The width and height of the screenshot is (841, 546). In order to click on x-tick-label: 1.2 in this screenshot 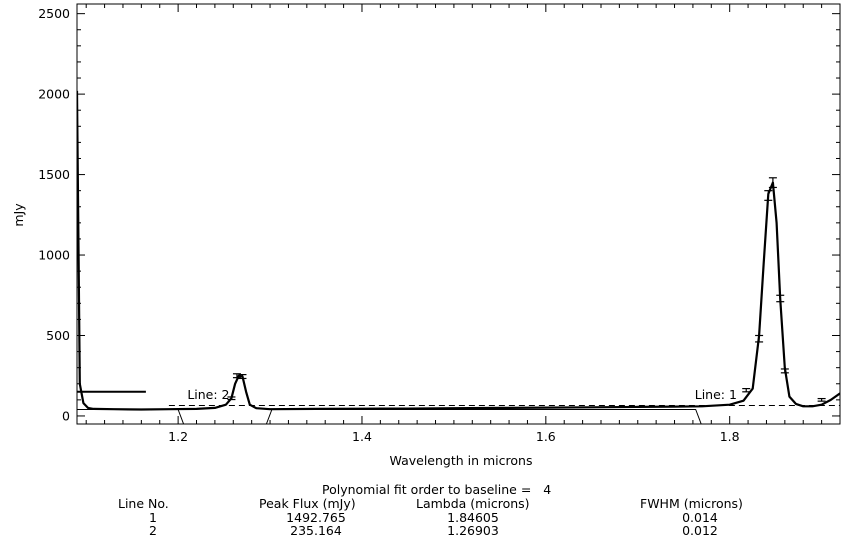, I will do `click(178, 436)`.